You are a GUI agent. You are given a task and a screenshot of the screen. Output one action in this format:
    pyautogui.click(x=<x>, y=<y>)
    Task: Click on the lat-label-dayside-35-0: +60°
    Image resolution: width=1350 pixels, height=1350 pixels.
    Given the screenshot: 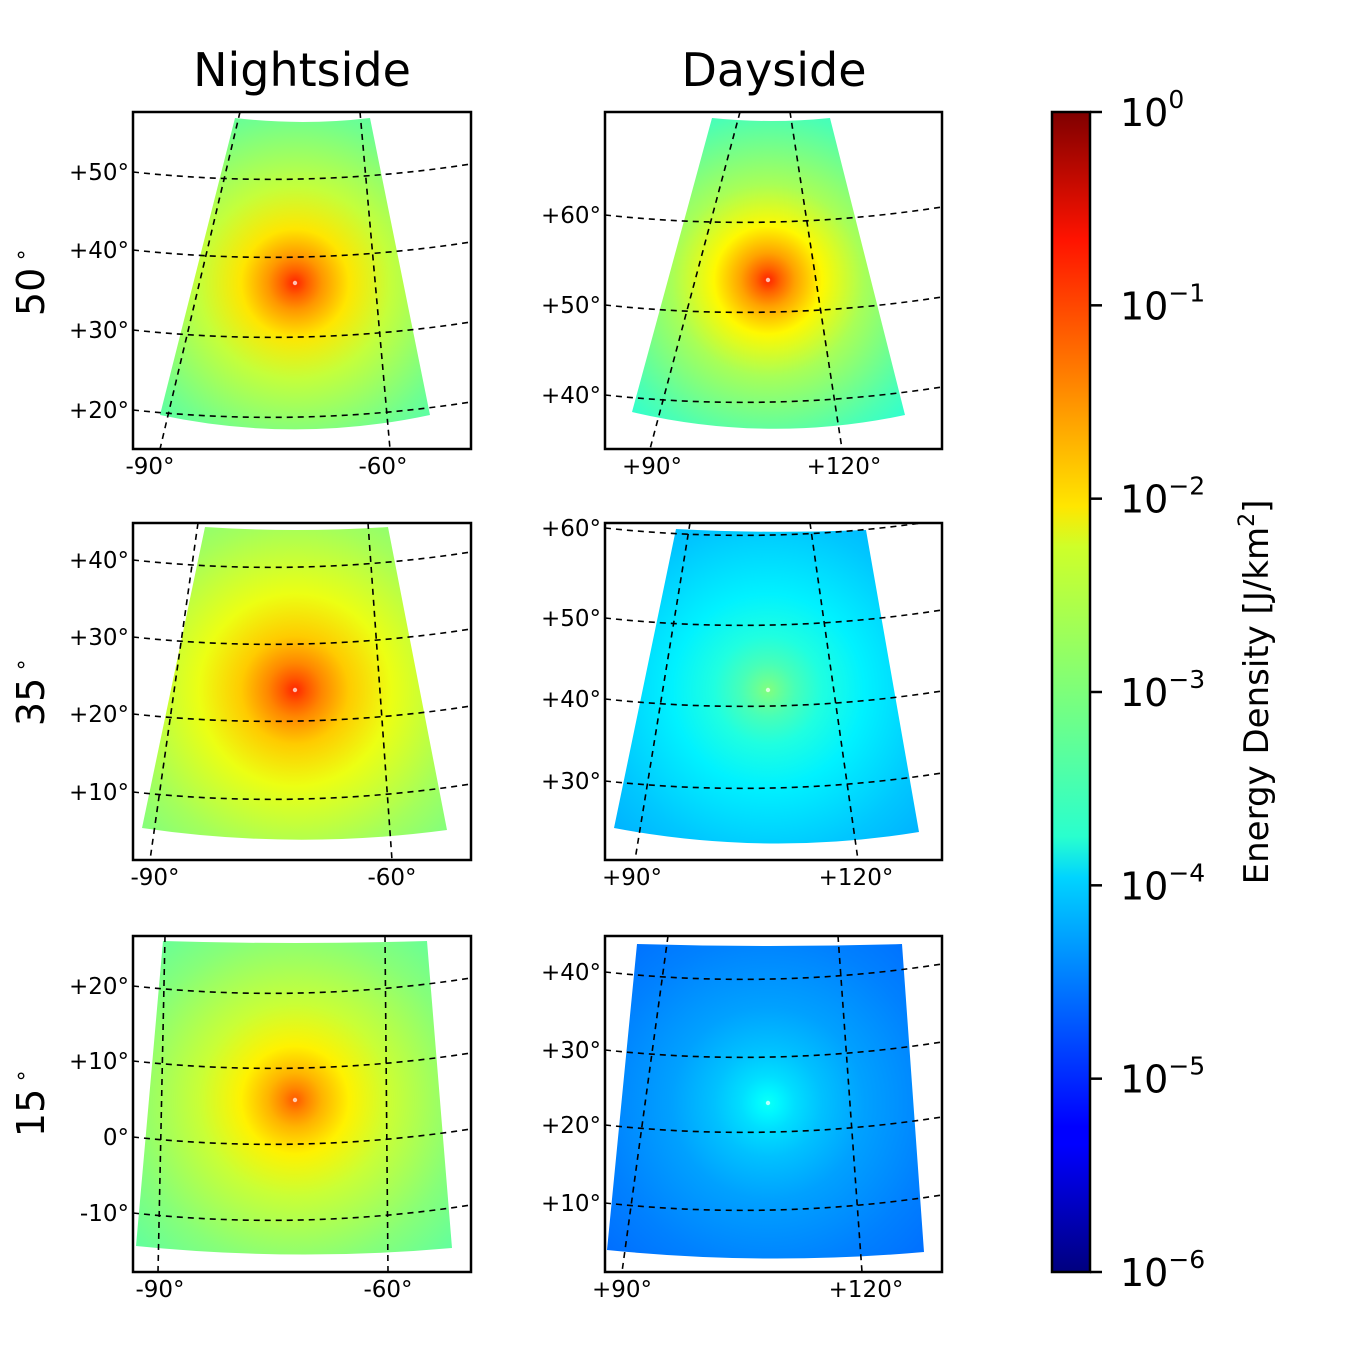 What is the action you would take?
    pyautogui.click(x=571, y=529)
    